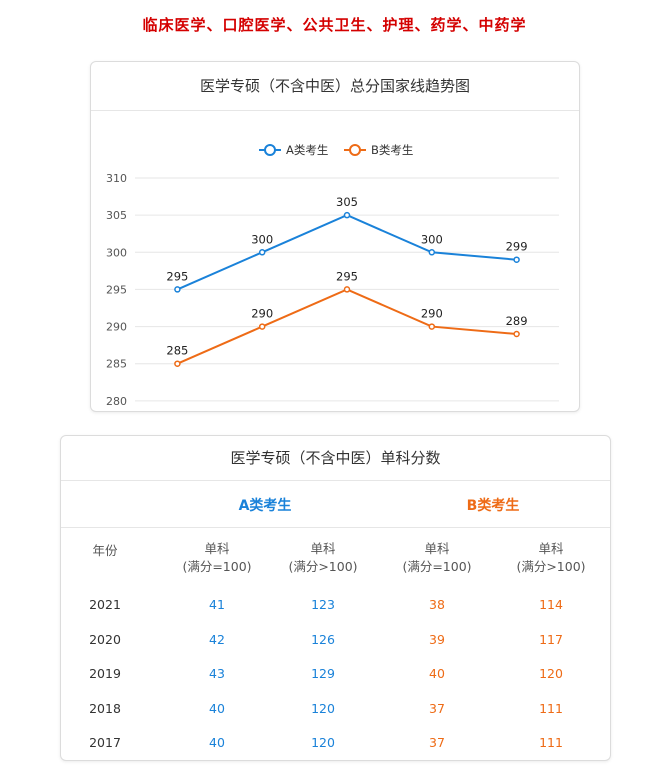  What do you see at coordinates (392, 150) in the screenshot?
I see `legend-label-1: B类考生` at bounding box center [392, 150].